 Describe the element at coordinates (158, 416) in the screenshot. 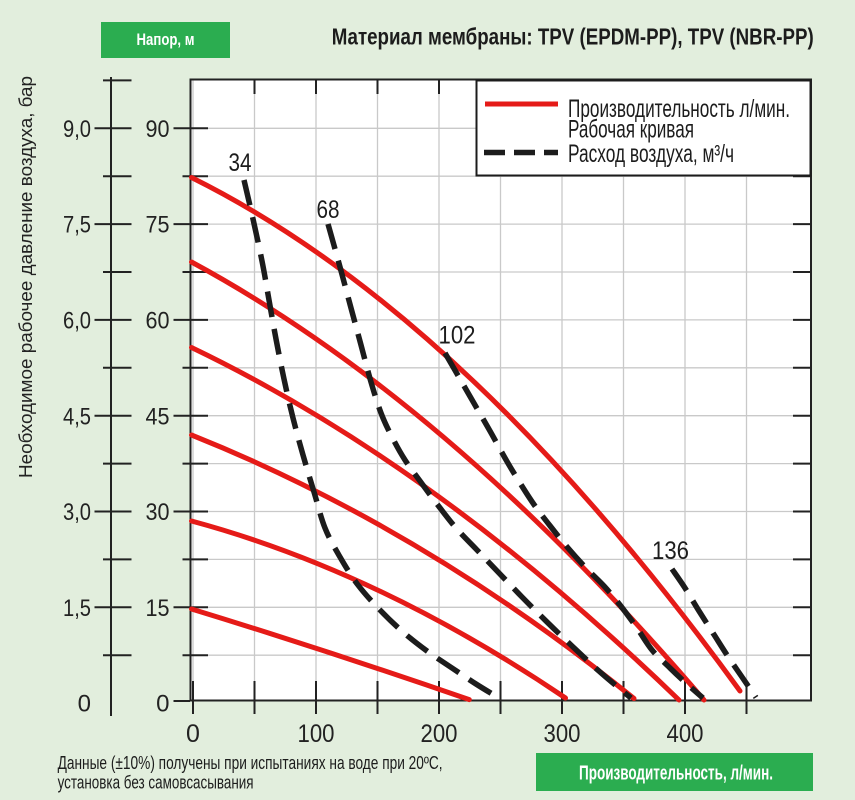

I see `svg-text: 45` at that location.